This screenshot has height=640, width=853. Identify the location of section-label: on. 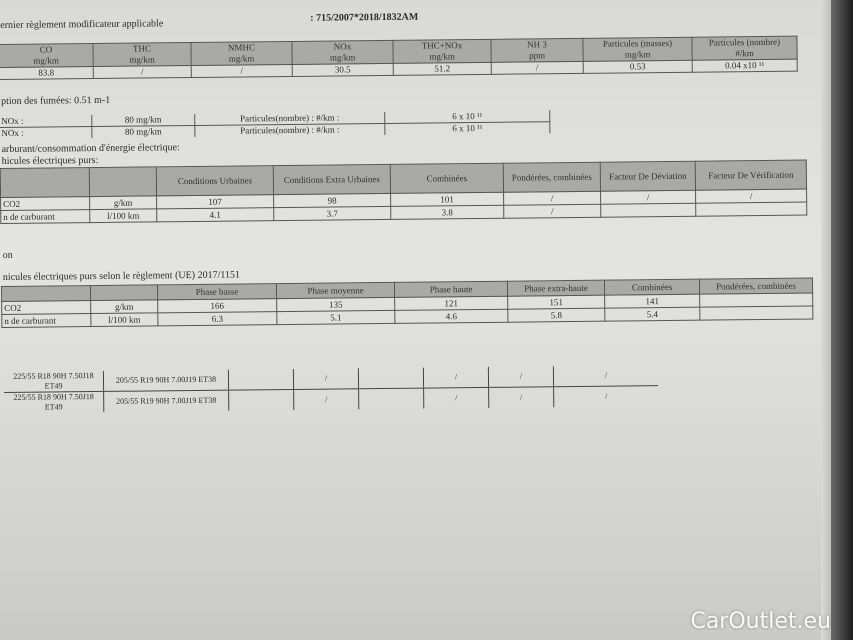
(7, 255).